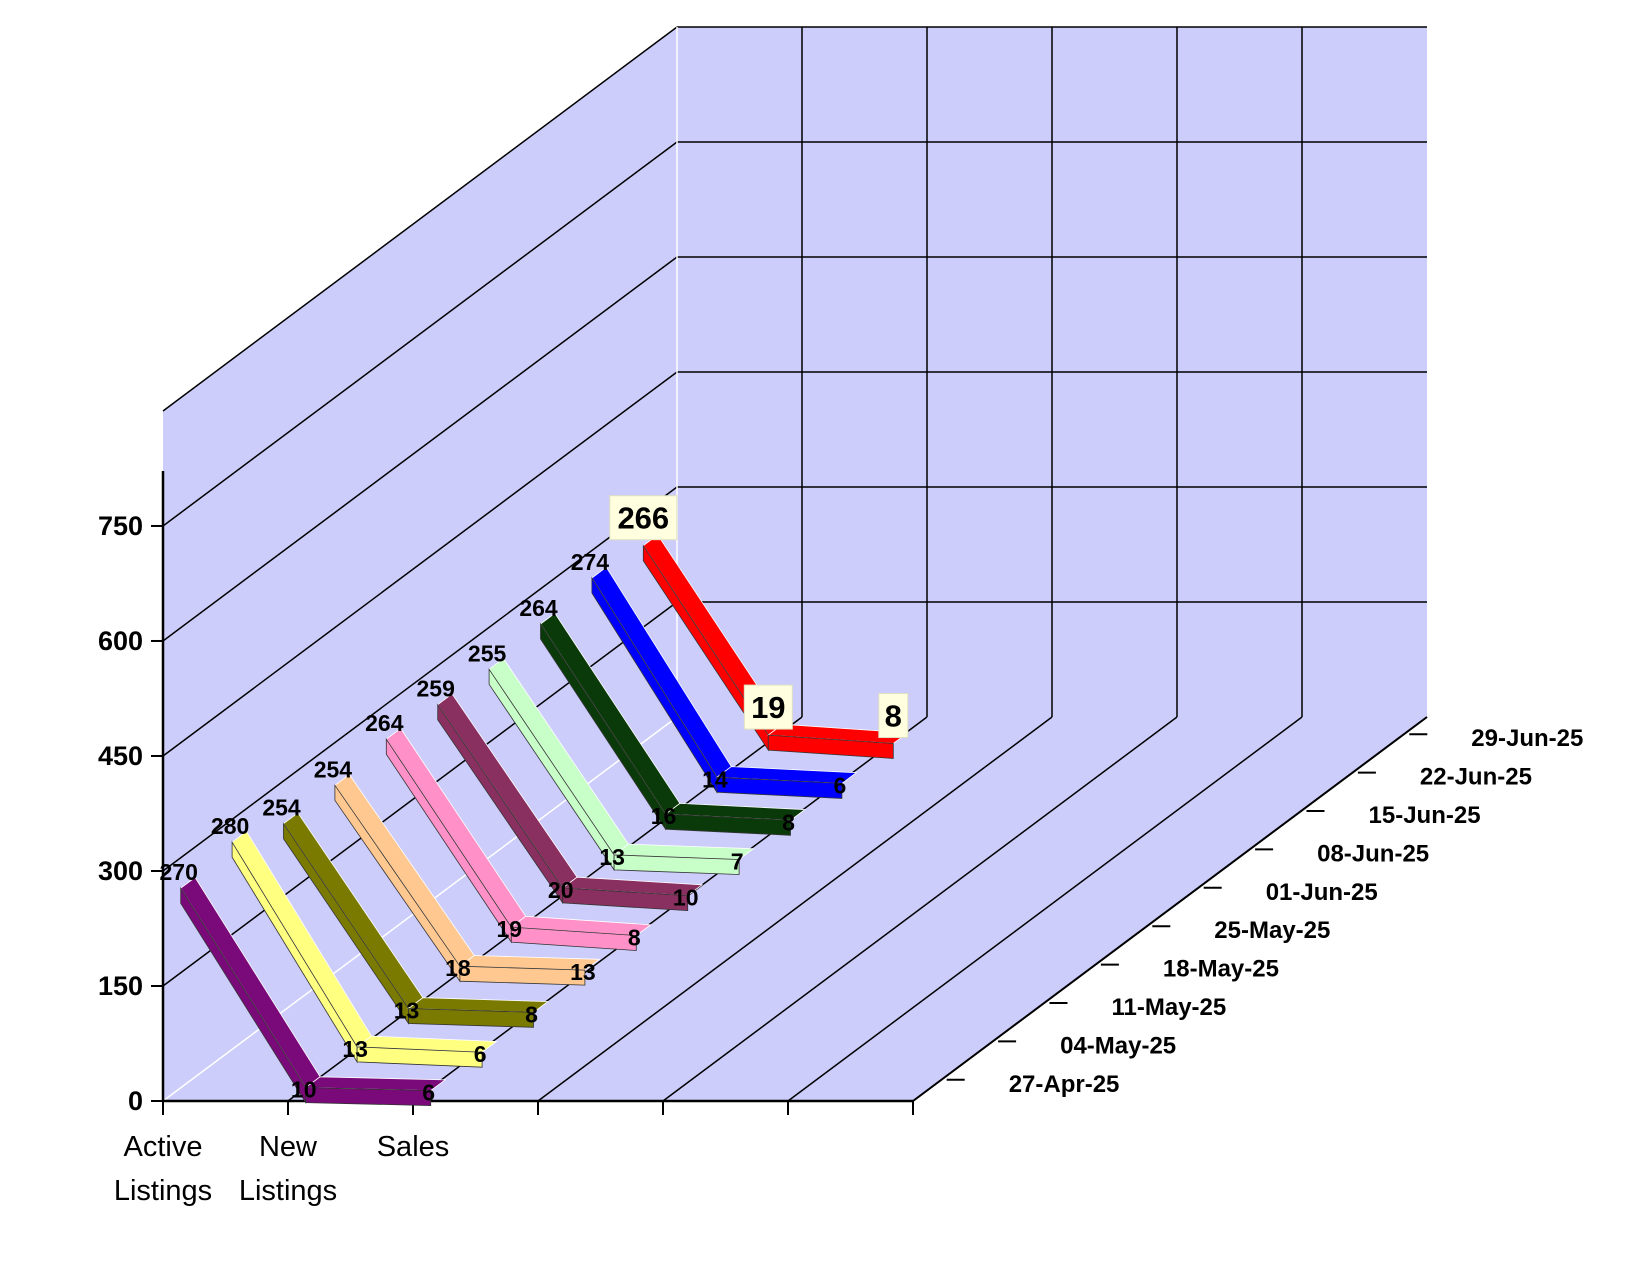 The image size is (1650, 1275). I want to click on data-label: 18, so click(458, 968).